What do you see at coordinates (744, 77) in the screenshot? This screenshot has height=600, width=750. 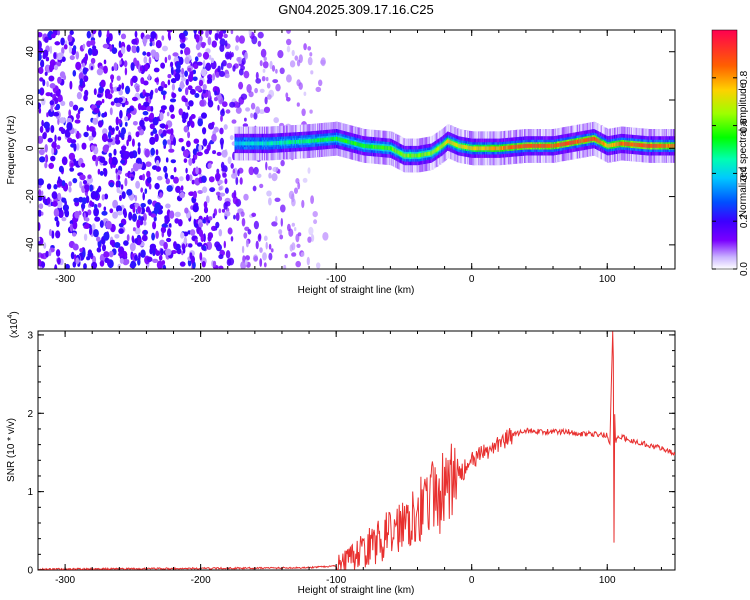 I see `colorbar-tick-label: 0.8` at bounding box center [744, 77].